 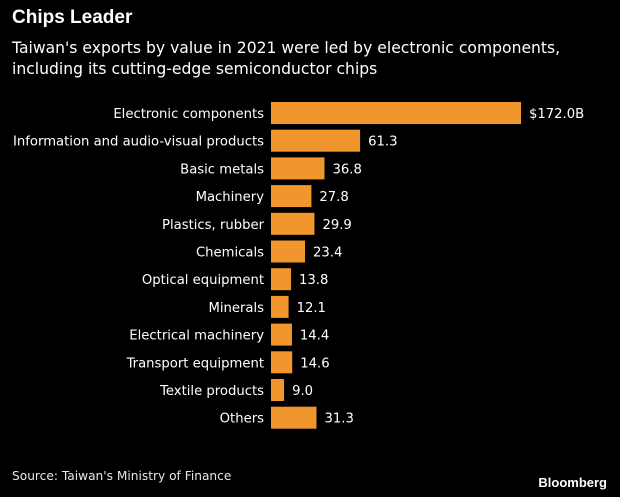 I want to click on bar-textile-products, so click(x=278, y=390).